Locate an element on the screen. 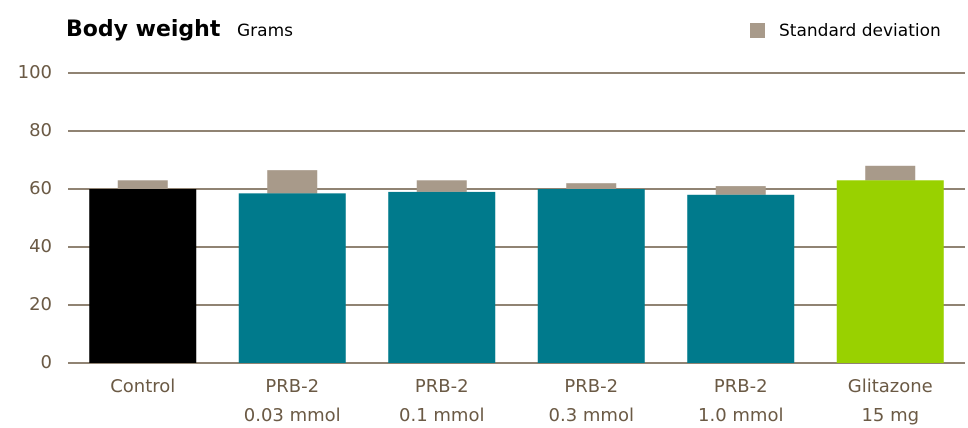 This screenshot has width=968, height=428. x-tick-label: 0.1 mmol is located at coordinates (441, 415).